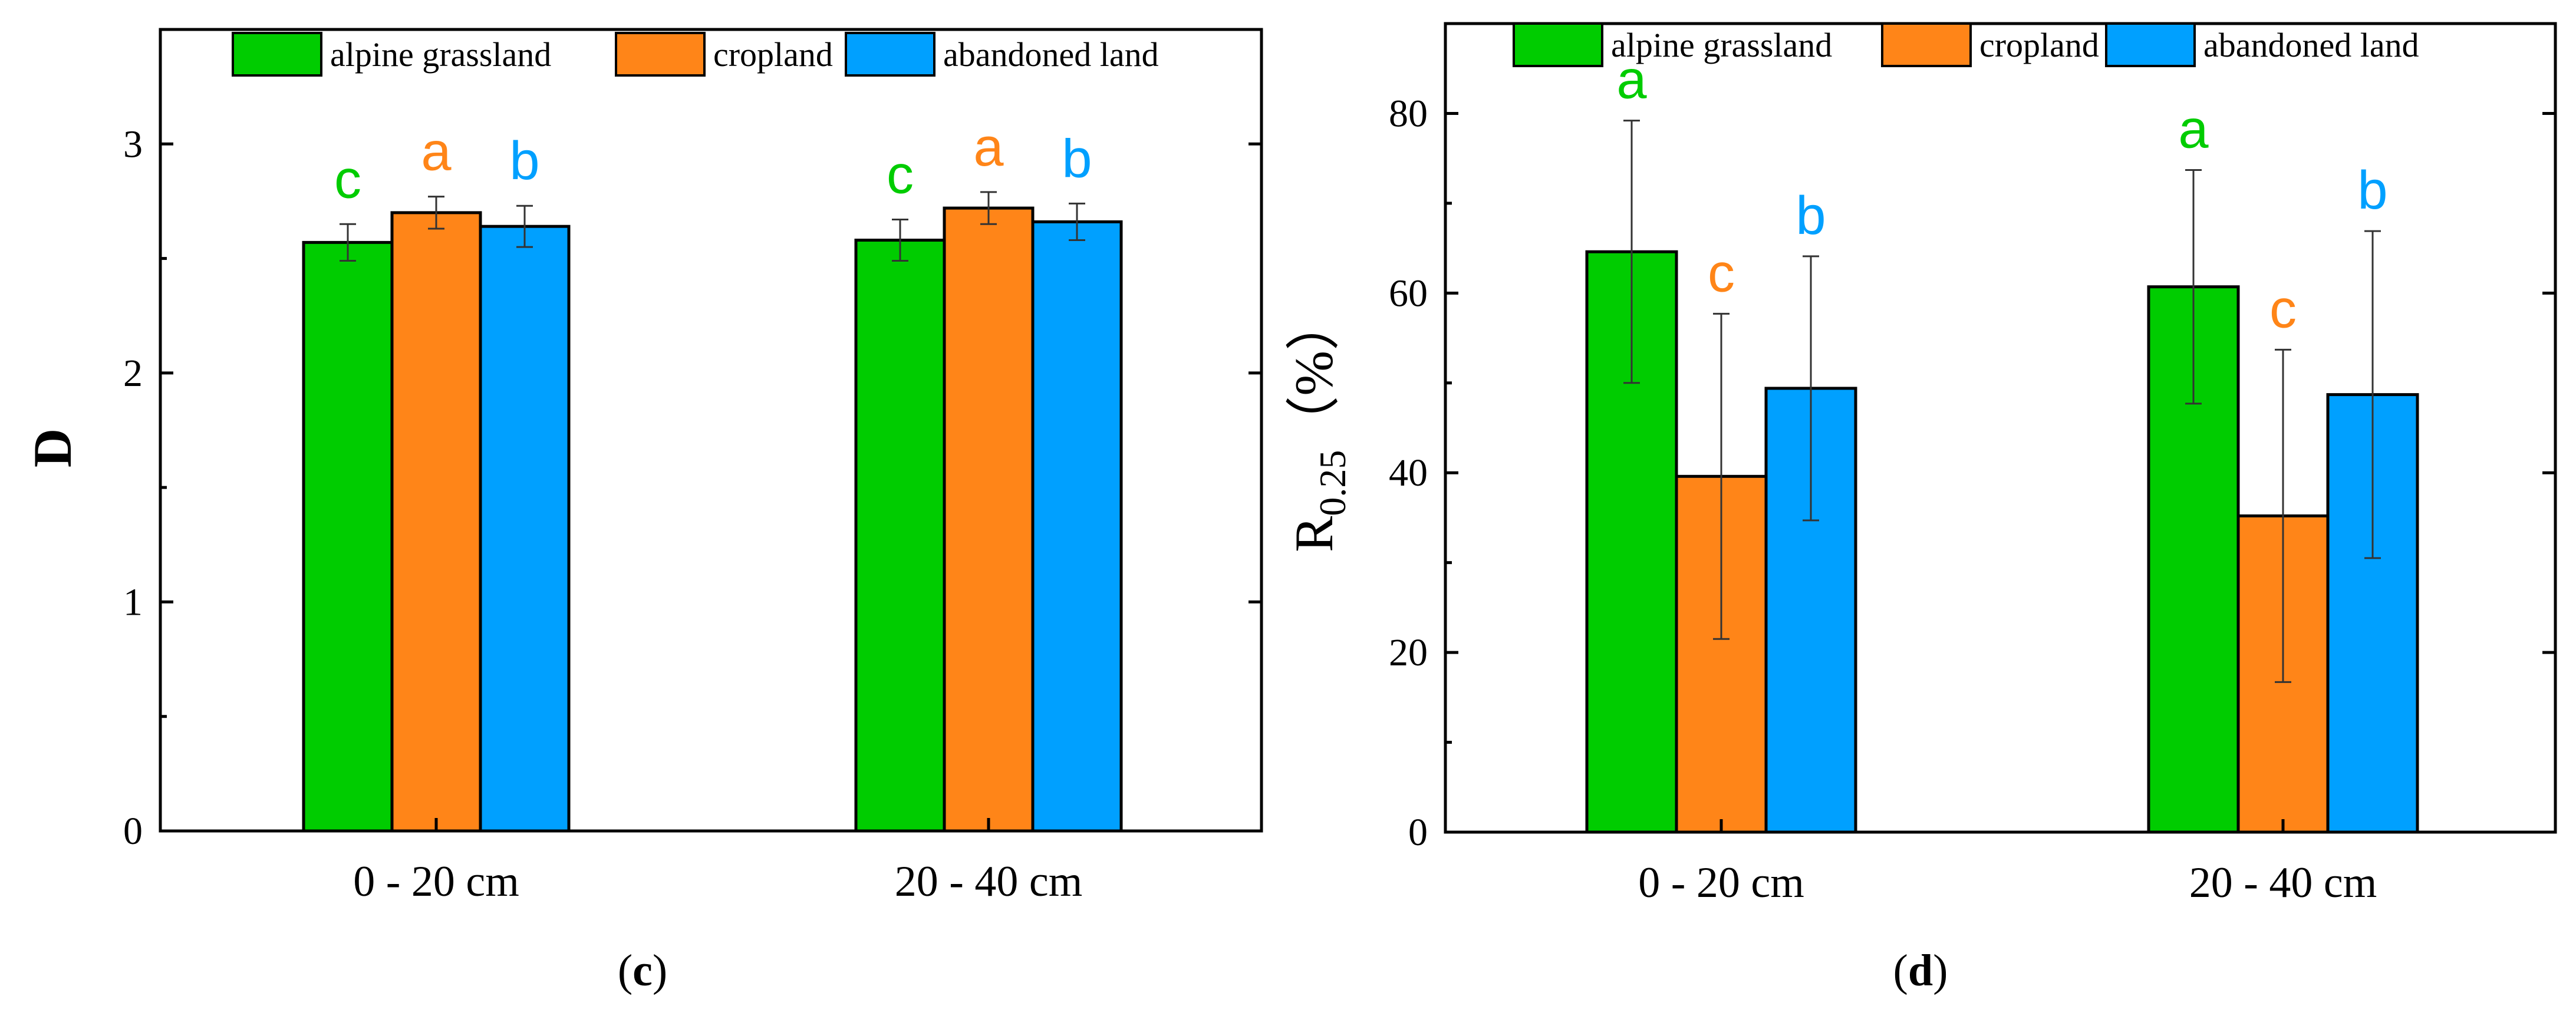 The height and width of the screenshot is (1016, 2576). I want to click on panel-label-part: d, so click(1920, 970).